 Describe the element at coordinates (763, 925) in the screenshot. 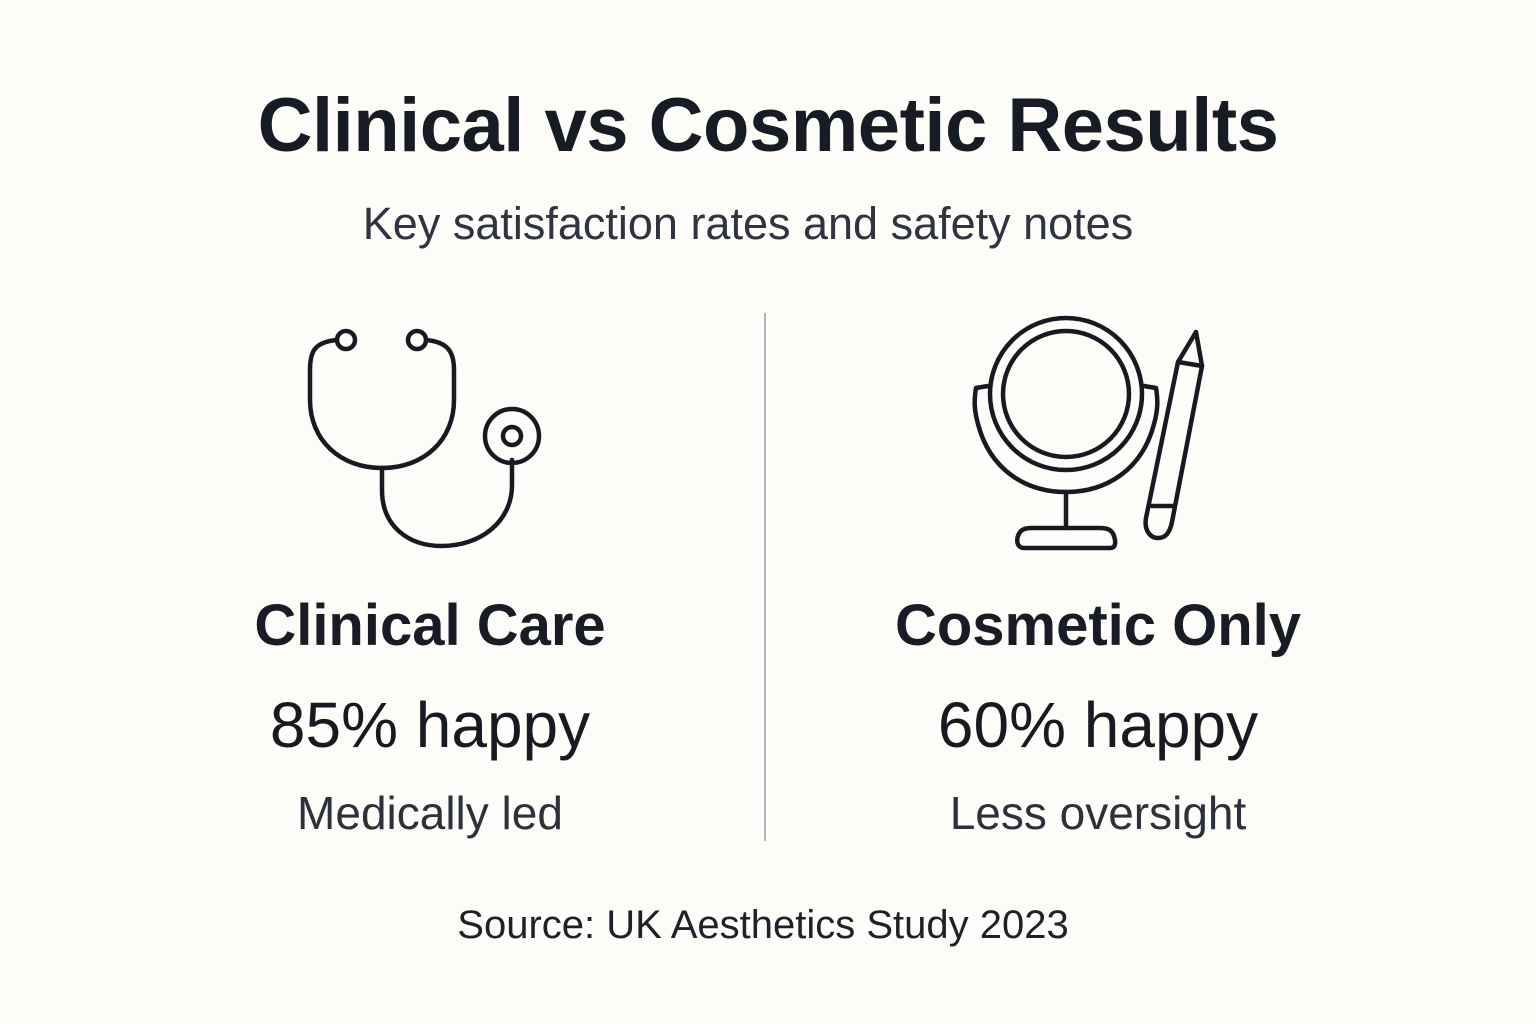

I see `source-note: Source: UK Aesthetics Study 2023` at that location.